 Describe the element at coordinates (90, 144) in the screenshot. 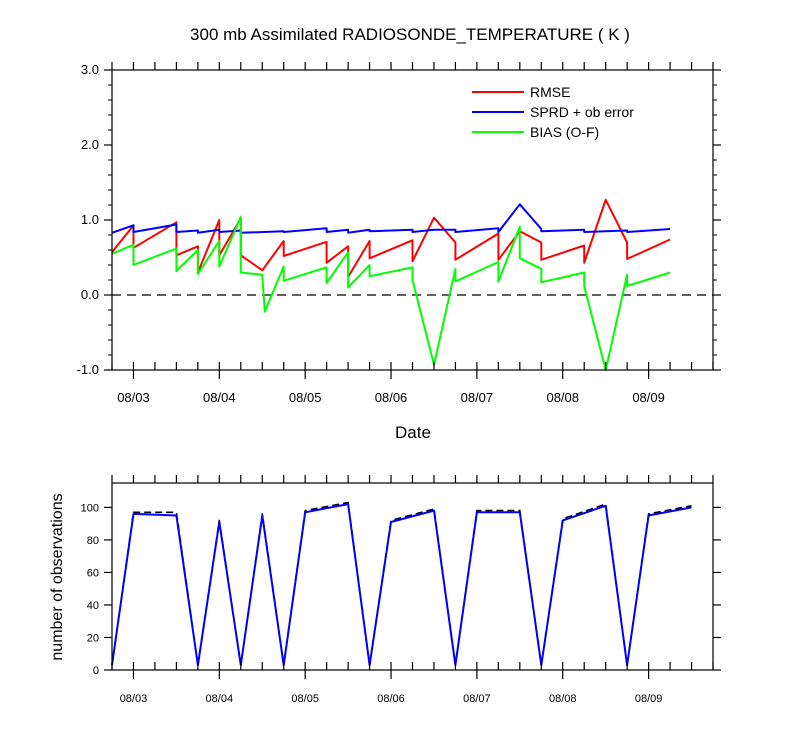

I see `top-y-tick-label: 2.0` at that location.